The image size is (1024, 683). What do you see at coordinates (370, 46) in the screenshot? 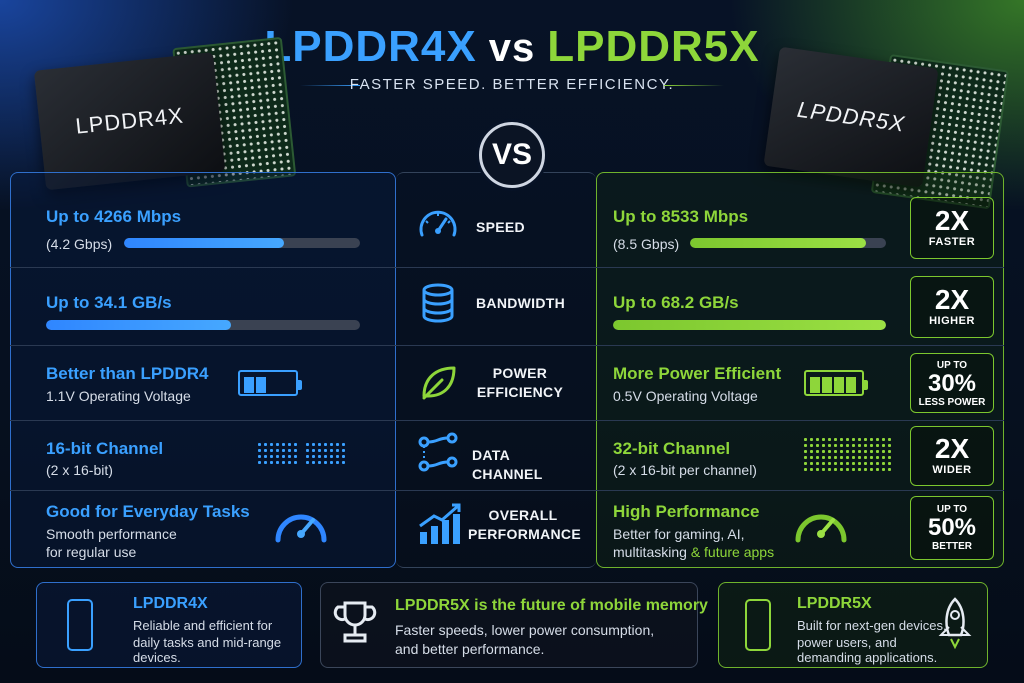
I see `title-left: LPDDR4X` at bounding box center [370, 46].